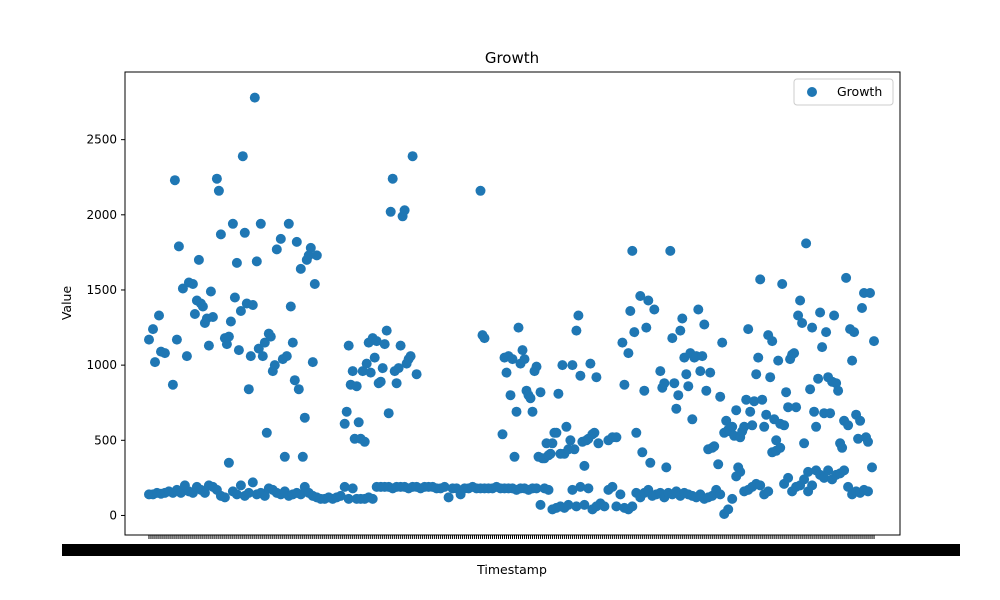 The image size is (1000, 600). I want to click on legend-label: Growth, so click(859, 91).